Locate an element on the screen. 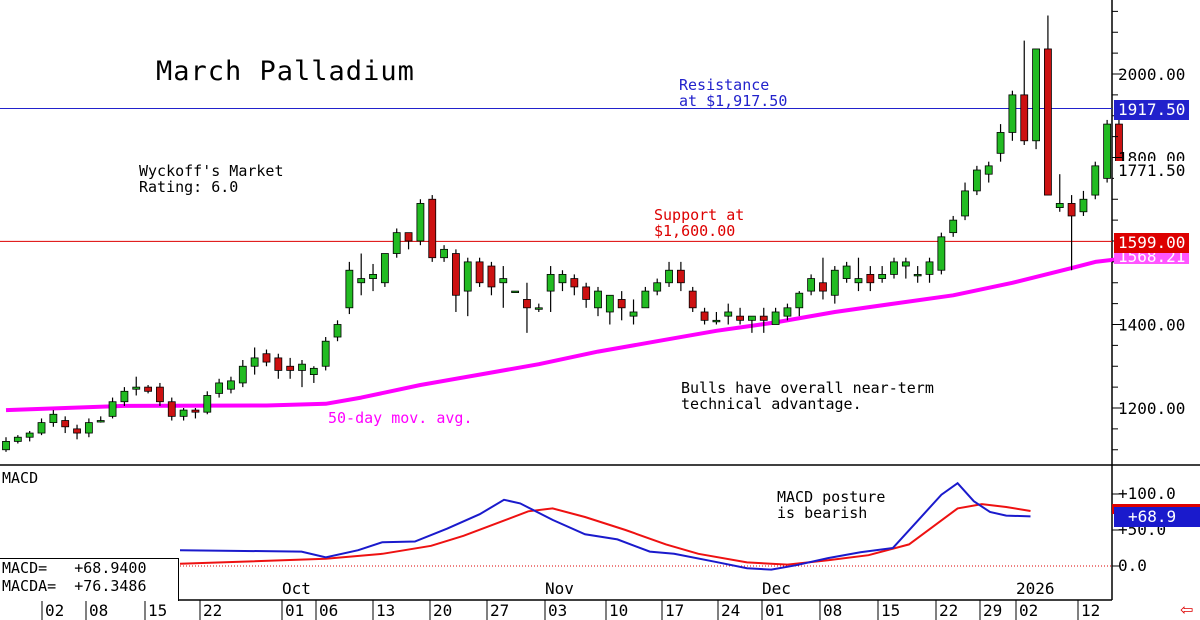 The height and width of the screenshot is (620, 1200). macd-panel-label: MACD is located at coordinates (20, 478).